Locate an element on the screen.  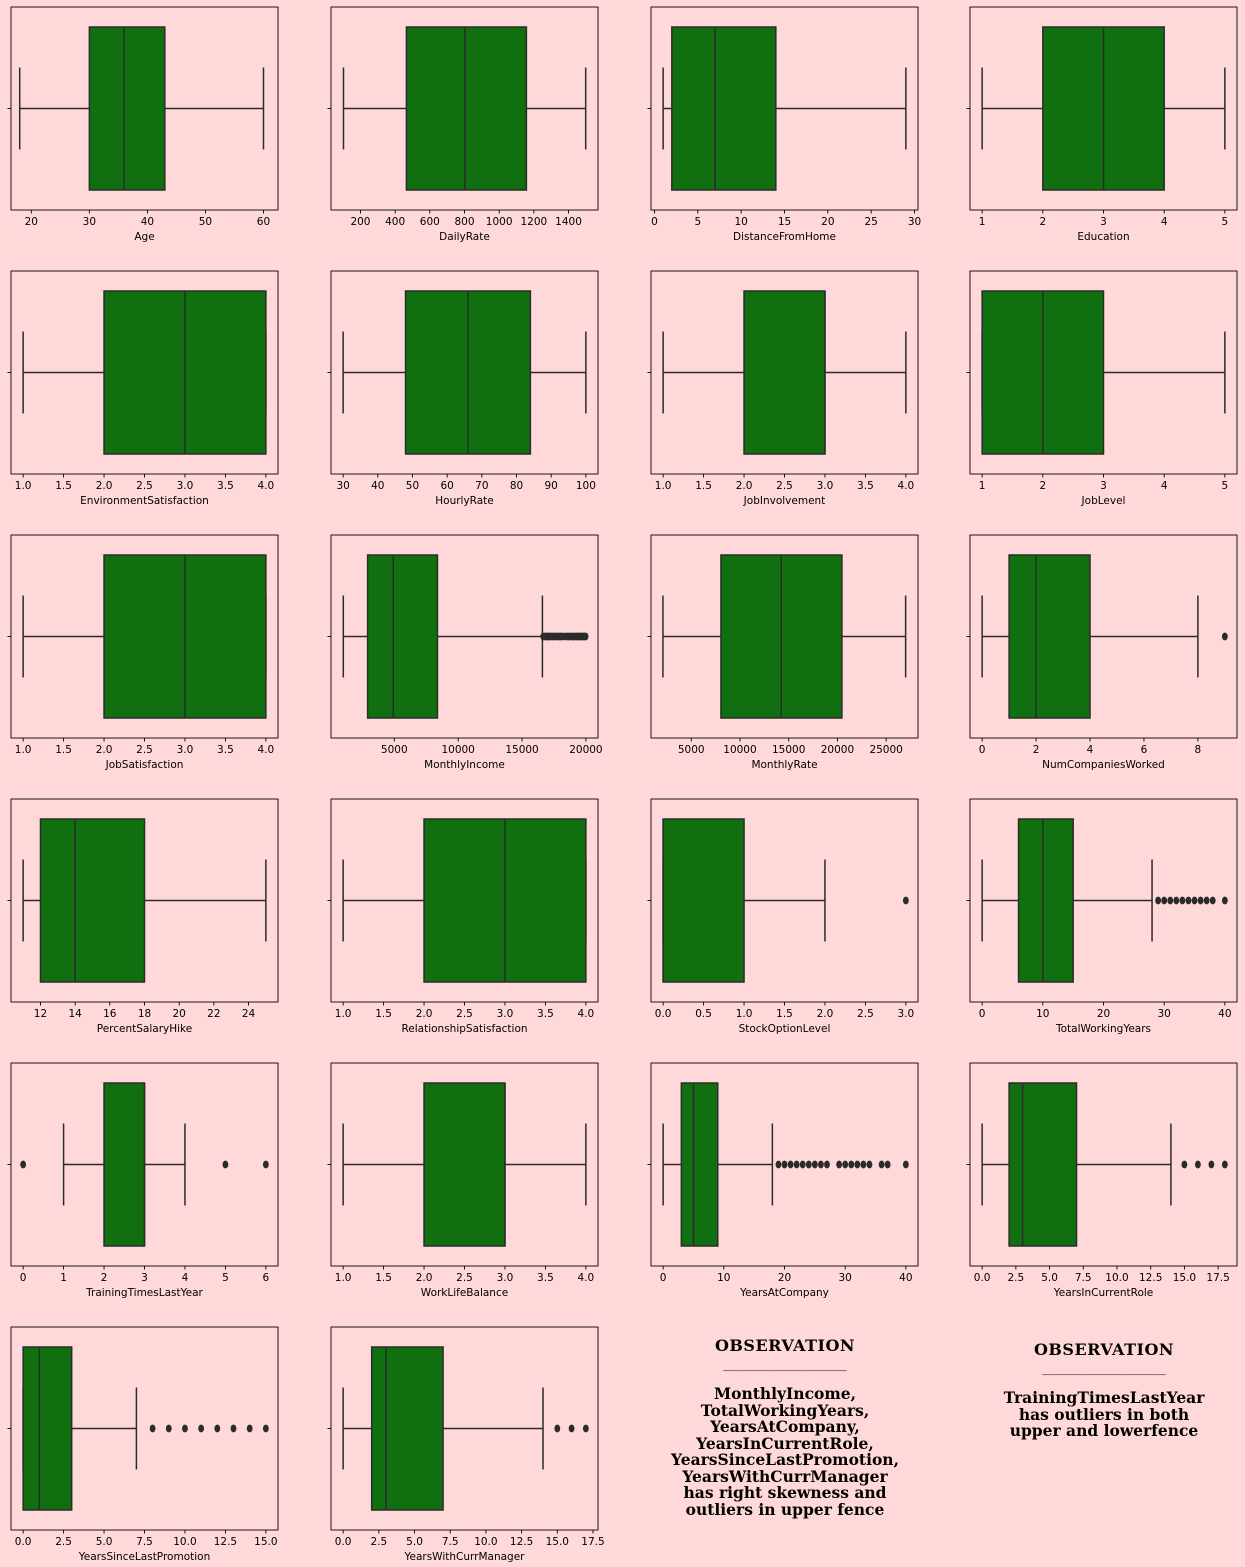
x-axis-label: JobInvolvement is located at coordinates (784, 501).